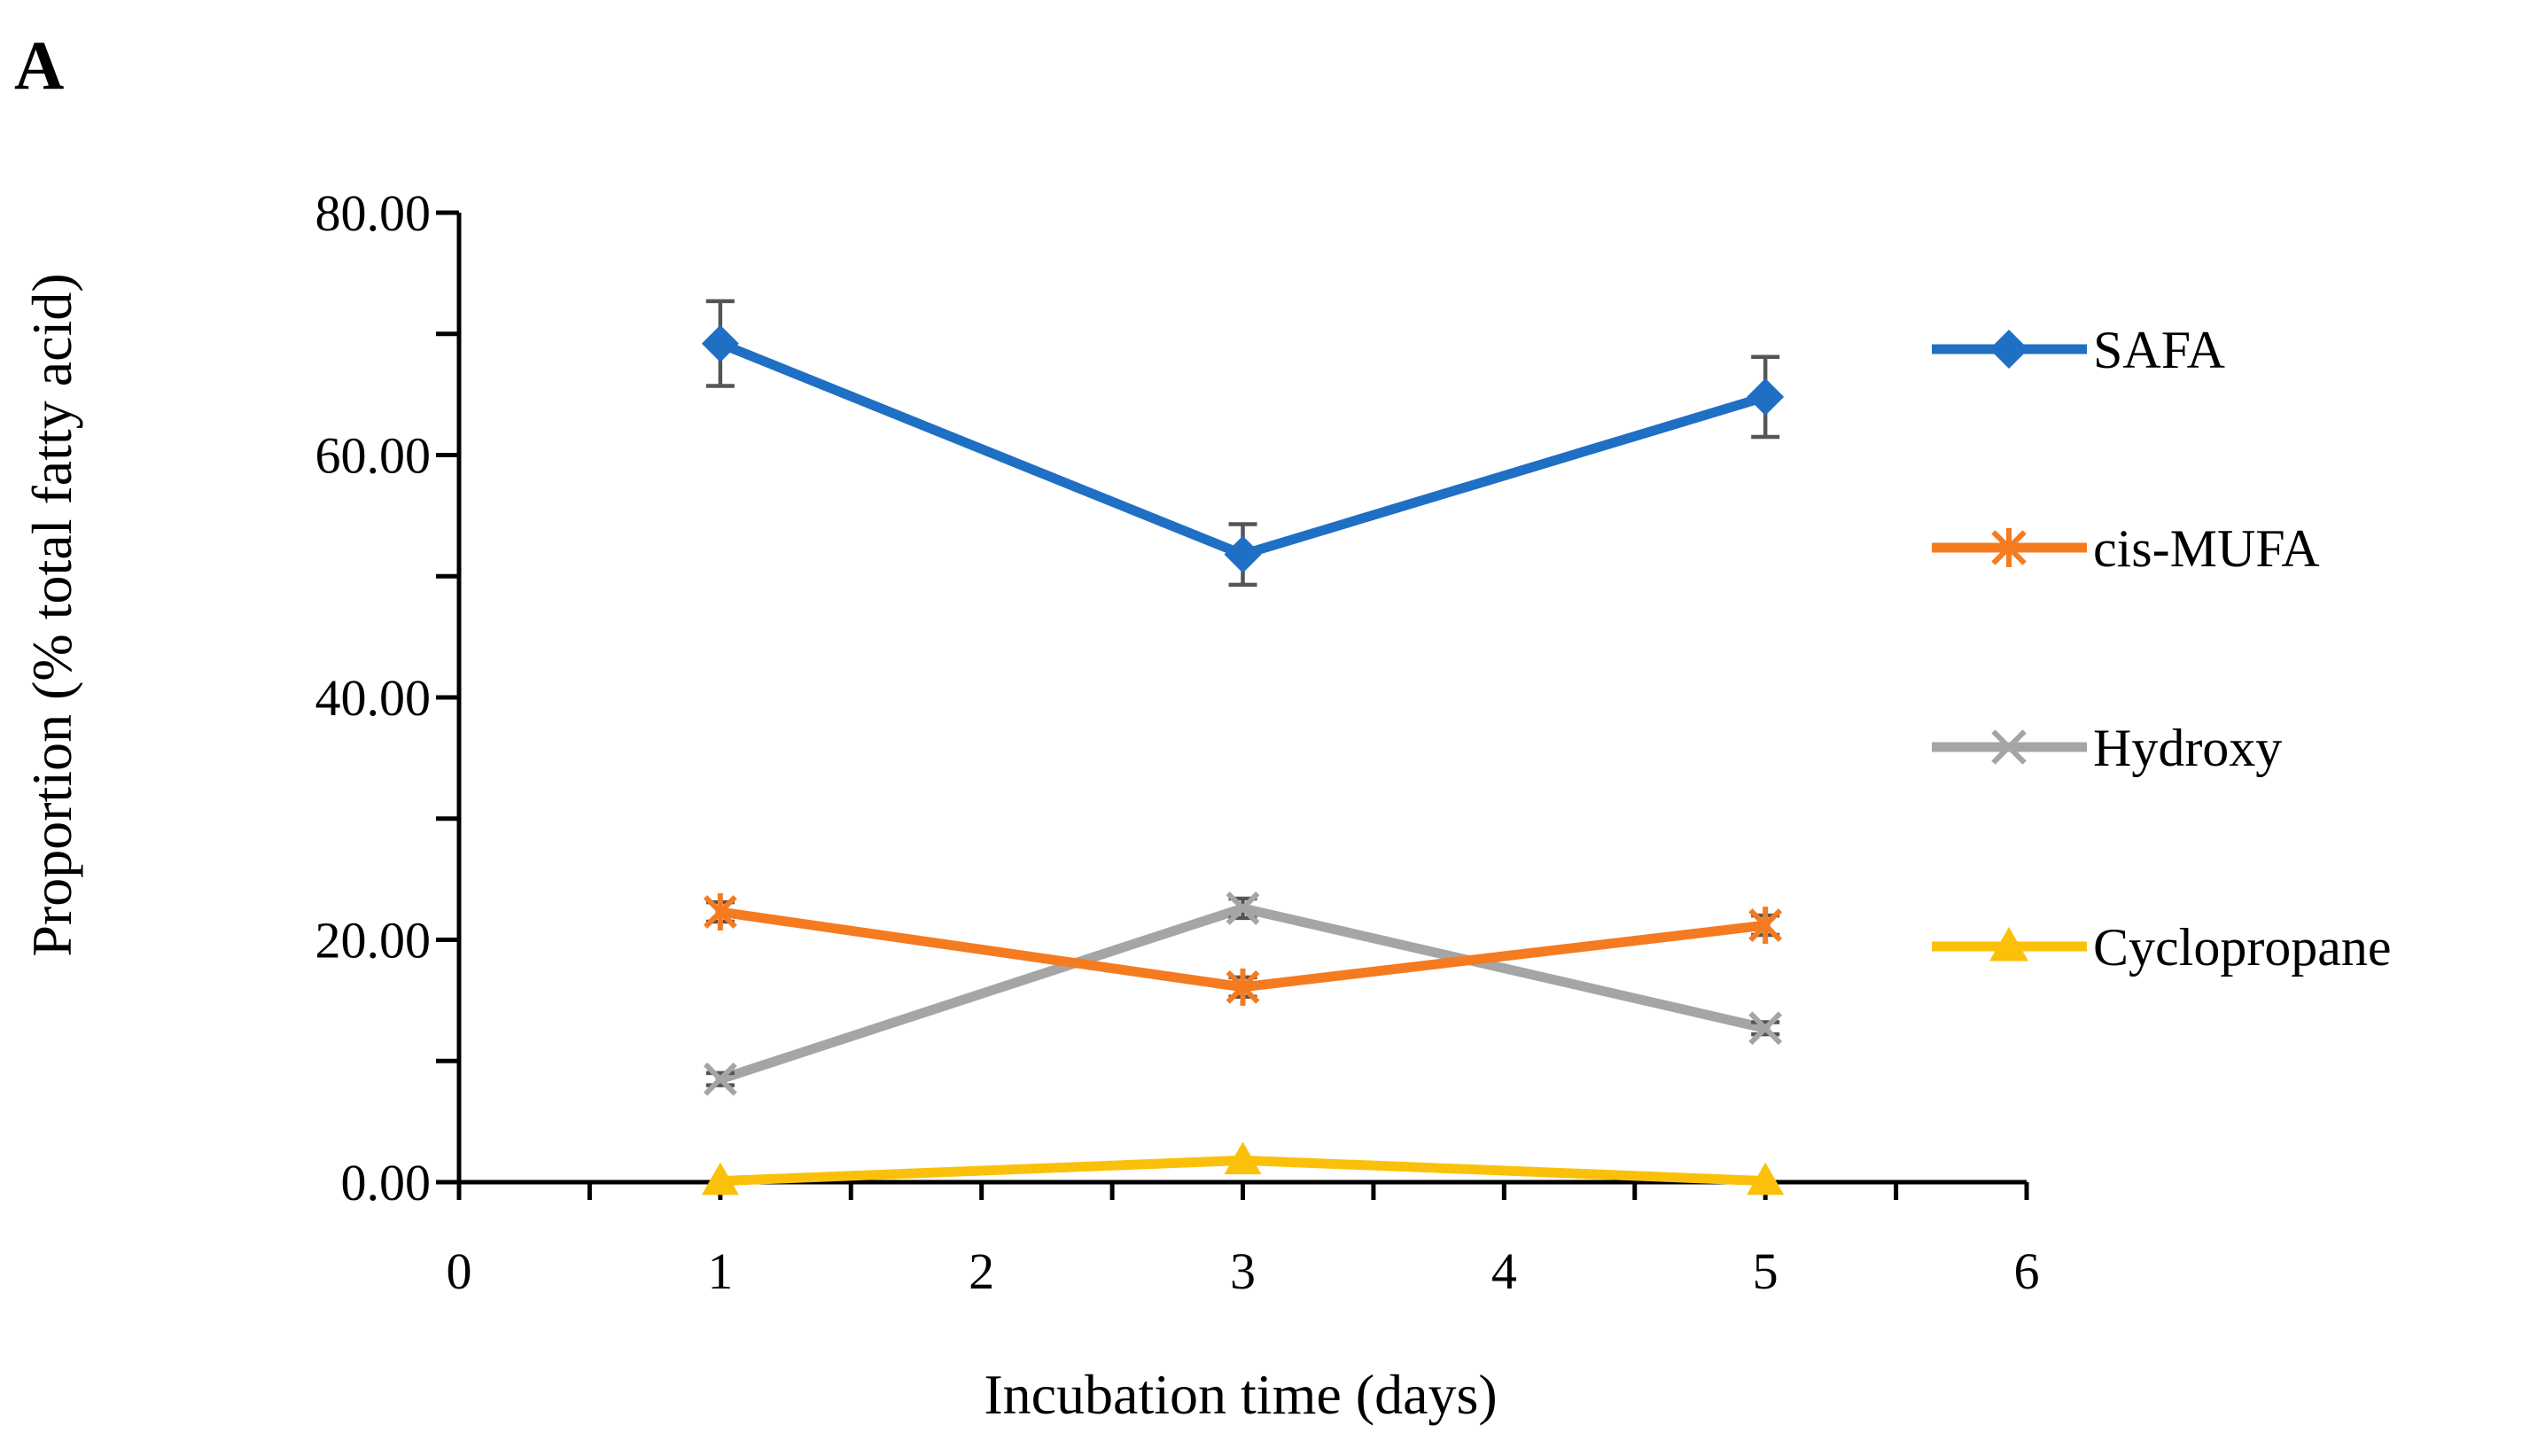 Image resolution: width=2522 pixels, height=1456 pixels. I want to click on x-axis-title: Incubation time (days), so click(1240, 1394).